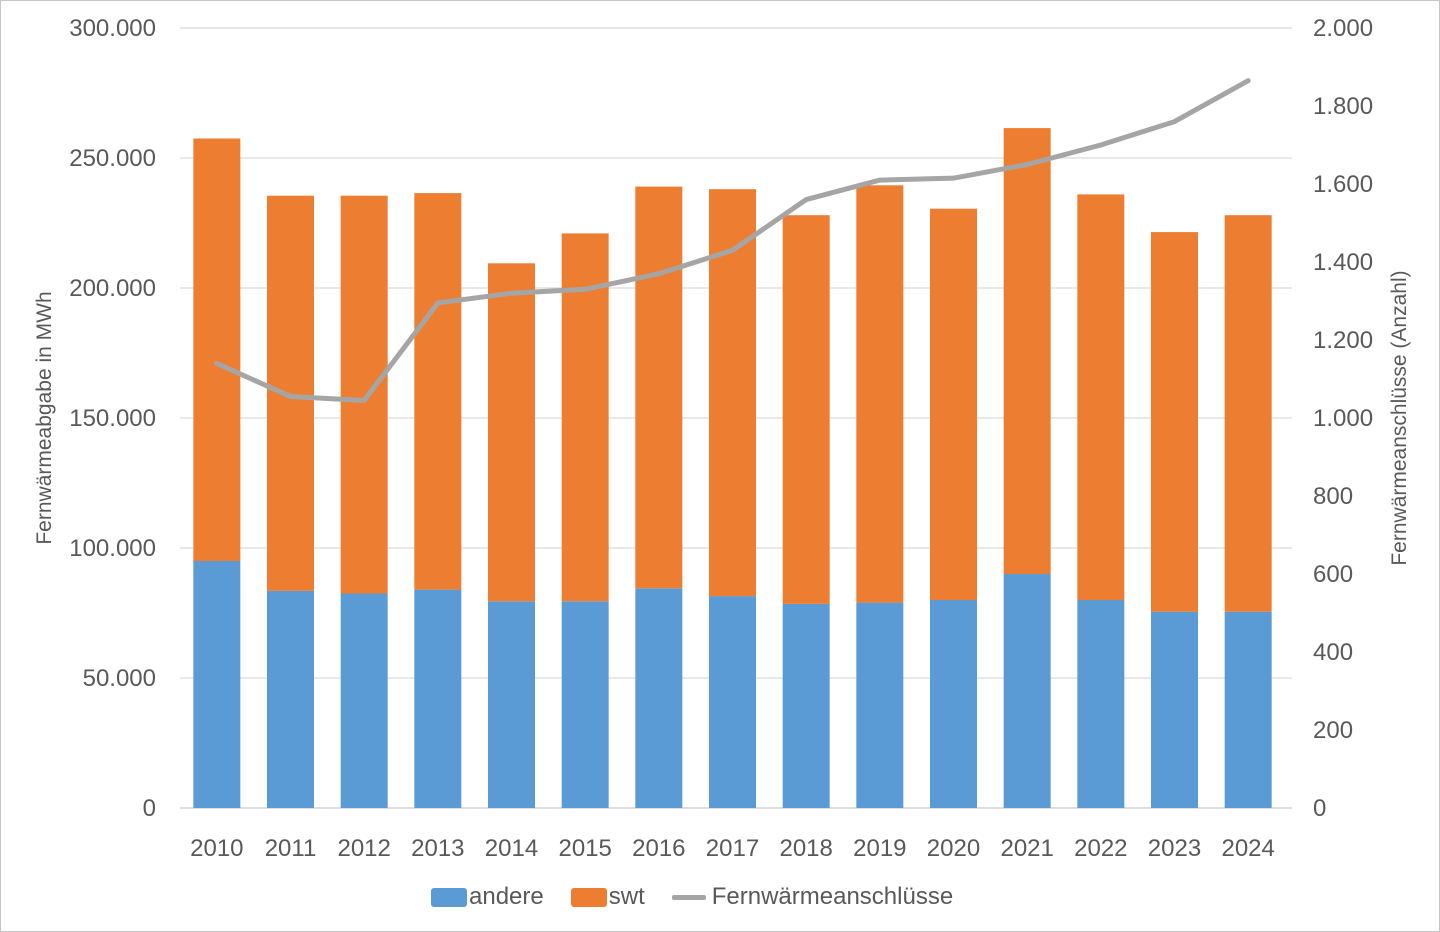 This screenshot has height=932, width=1440. I want to click on x-axis-label-2011: 2011, so click(291, 848).